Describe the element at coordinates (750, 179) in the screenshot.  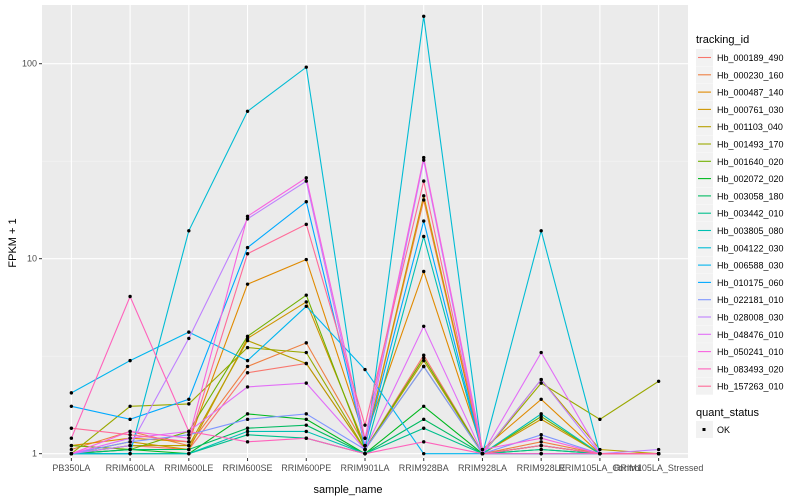
I see `legend-label: Hb_002072_020` at that location.